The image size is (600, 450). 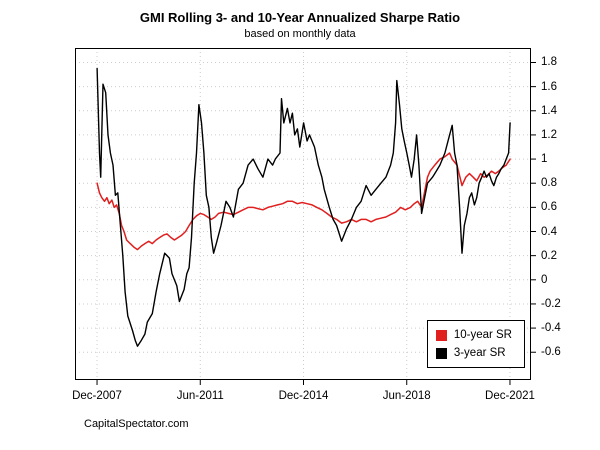 I want to click on legend-item-10-year: 10-year SR, so click(x=473, y=335).